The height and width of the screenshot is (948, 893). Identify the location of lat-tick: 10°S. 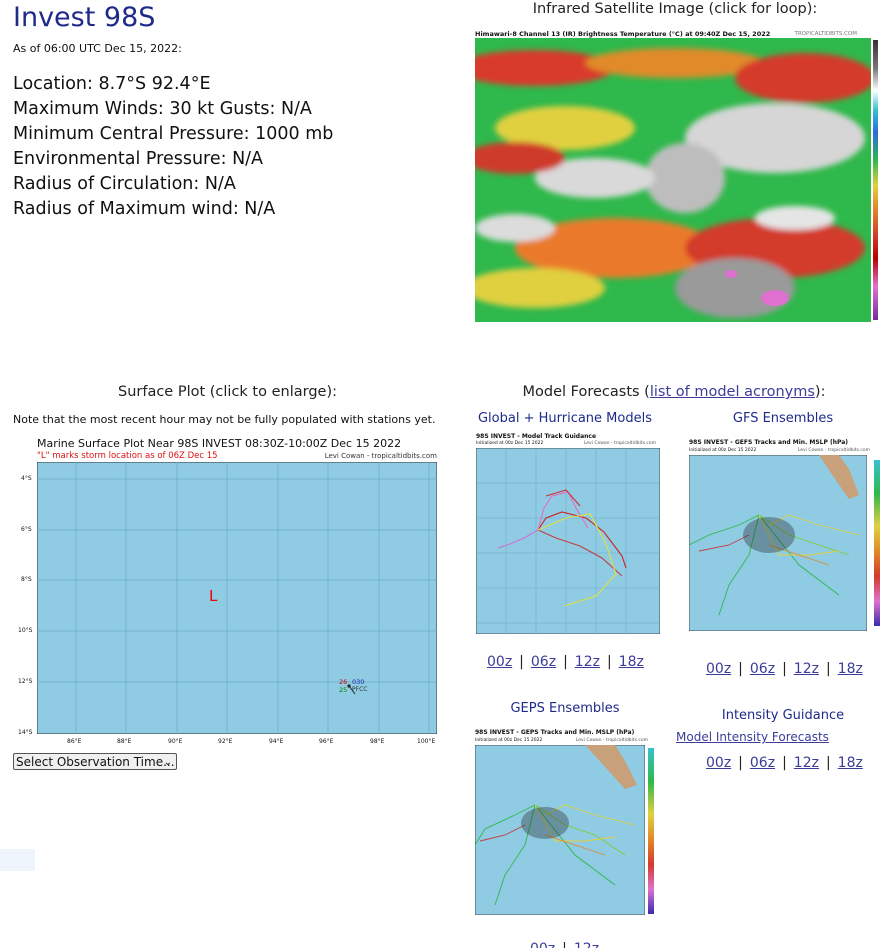
(25, 630).